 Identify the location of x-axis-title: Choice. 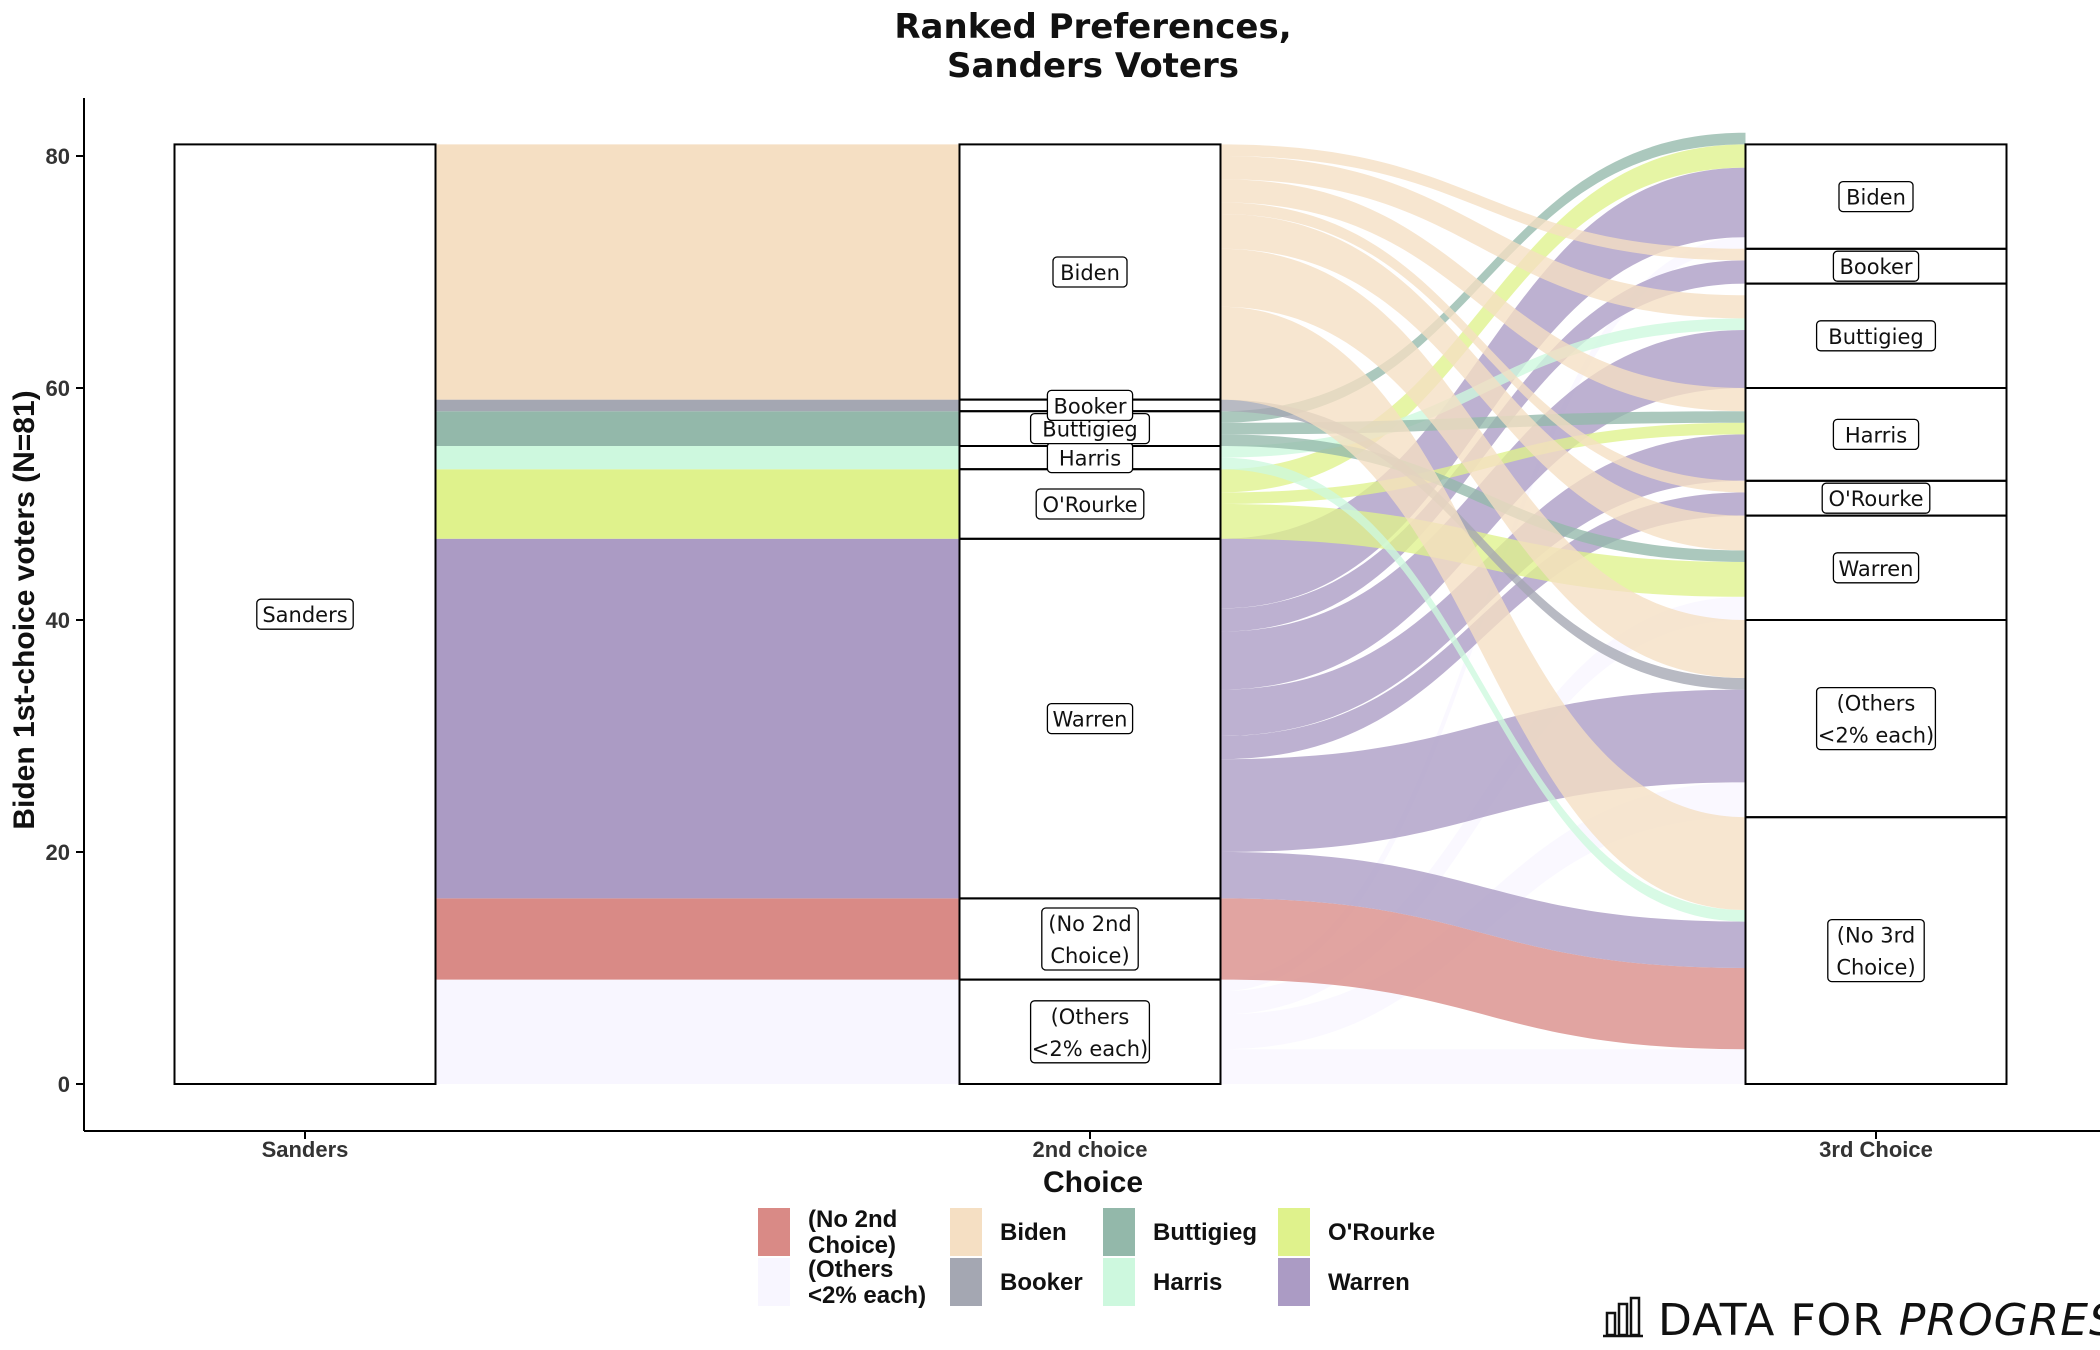
(1093, 1182).